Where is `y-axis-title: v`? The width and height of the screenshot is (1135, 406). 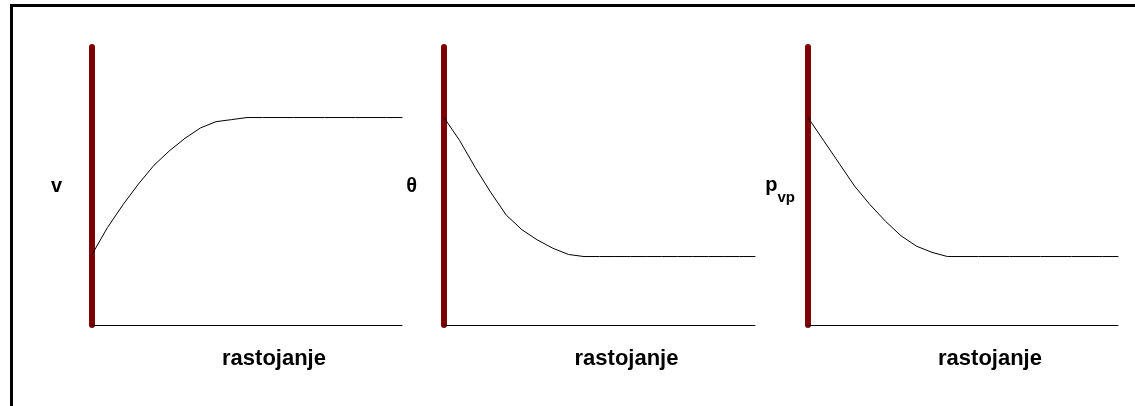 y-axis-title: v is located at coordinates (56, 185).